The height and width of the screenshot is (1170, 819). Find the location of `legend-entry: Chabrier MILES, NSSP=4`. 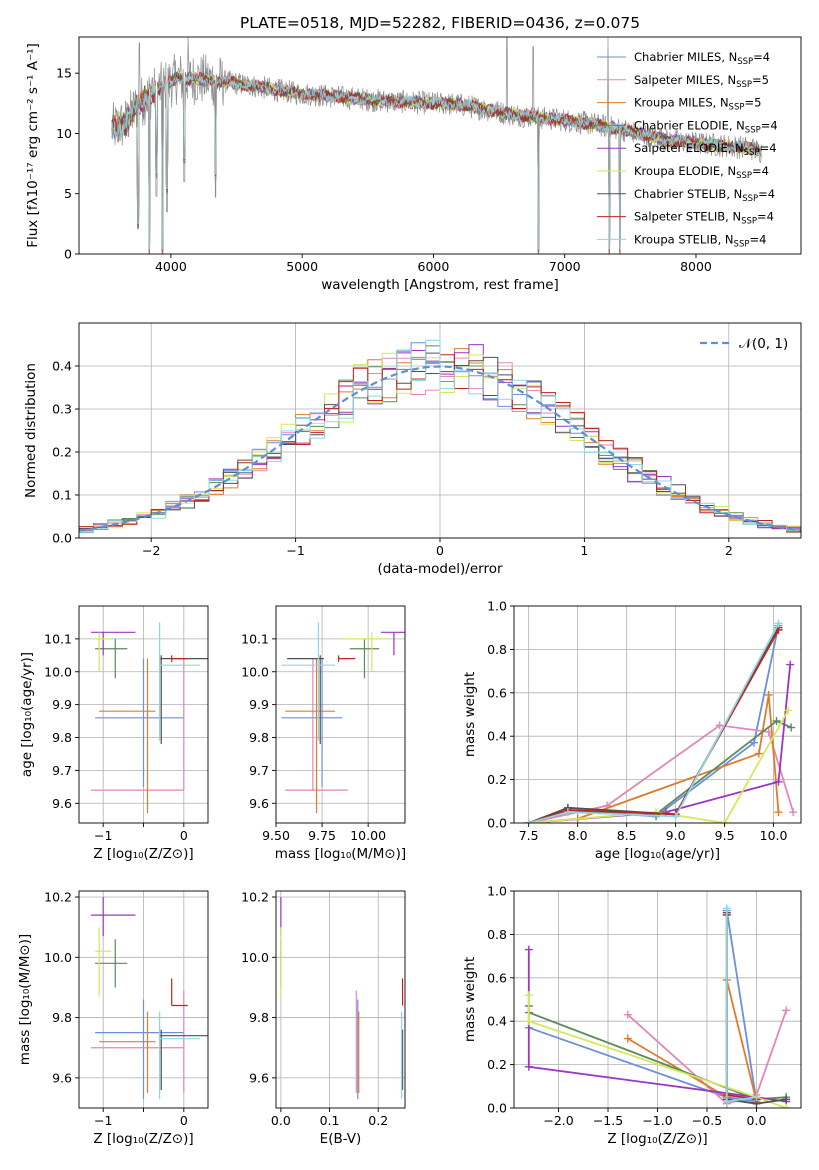

legend-entry: Chabrier MILES, NSSP=4 is located at coordinates (702, 58).